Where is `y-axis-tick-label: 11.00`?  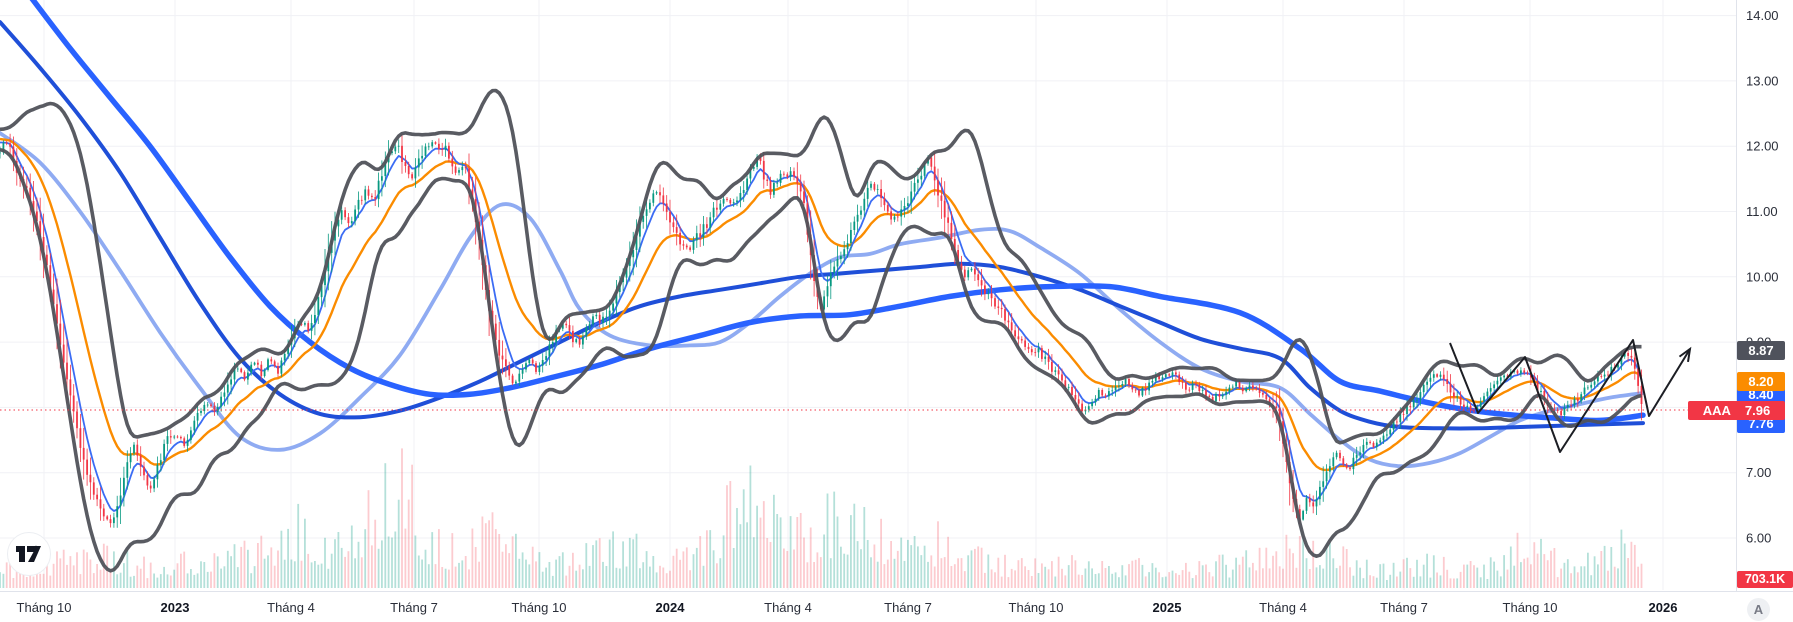
y-axis-tick-label: 11.00 is located at coordinates (1762, 211).